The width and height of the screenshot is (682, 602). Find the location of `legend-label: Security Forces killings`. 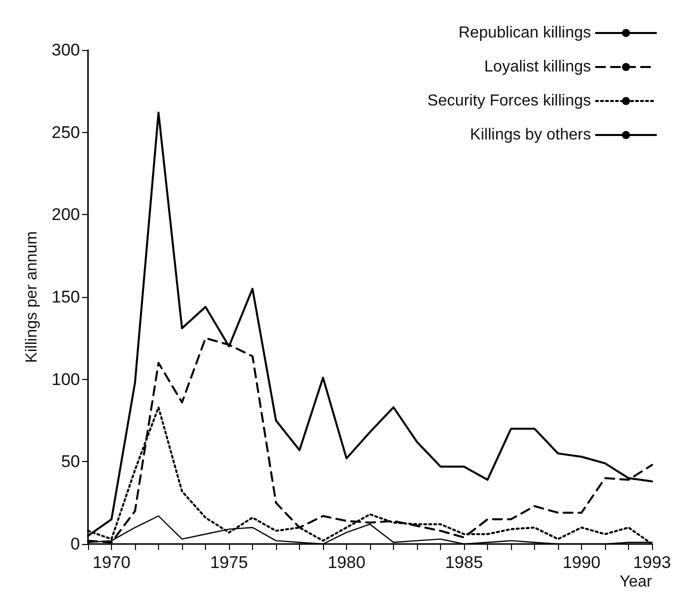

legend-label: Security Forces killings is located at coordinates (509, 101).